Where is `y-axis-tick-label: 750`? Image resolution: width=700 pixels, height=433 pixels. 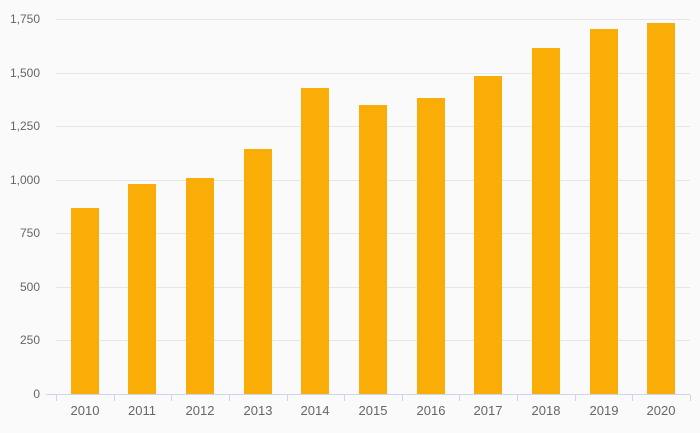
y-axis-tick-label: 750 is located at coordinates (29, 233).